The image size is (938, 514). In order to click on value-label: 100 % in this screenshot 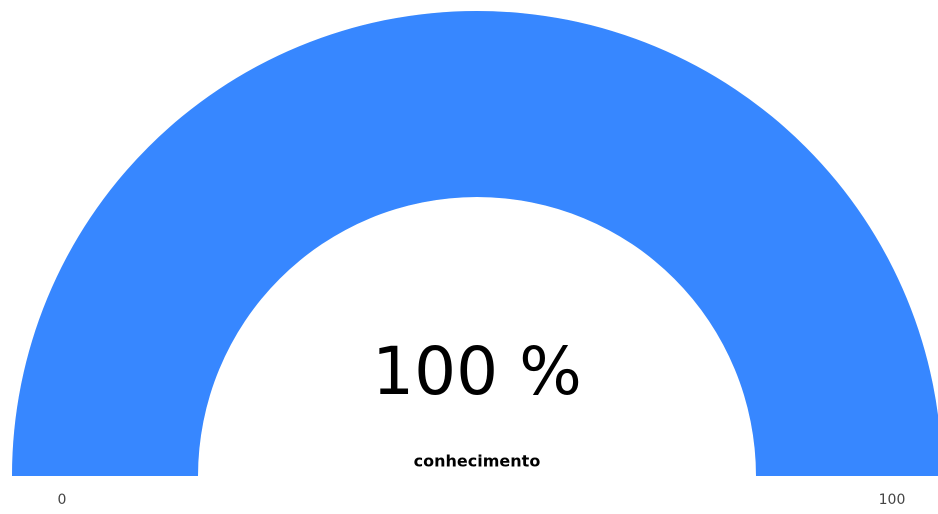, I will do `click(477, 371)`.